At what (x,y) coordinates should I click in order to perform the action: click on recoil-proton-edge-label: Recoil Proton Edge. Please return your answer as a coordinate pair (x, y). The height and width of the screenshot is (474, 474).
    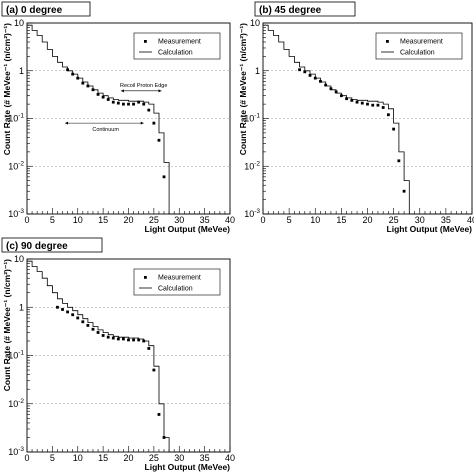
    Looking at the image, I should click on (143, 86).